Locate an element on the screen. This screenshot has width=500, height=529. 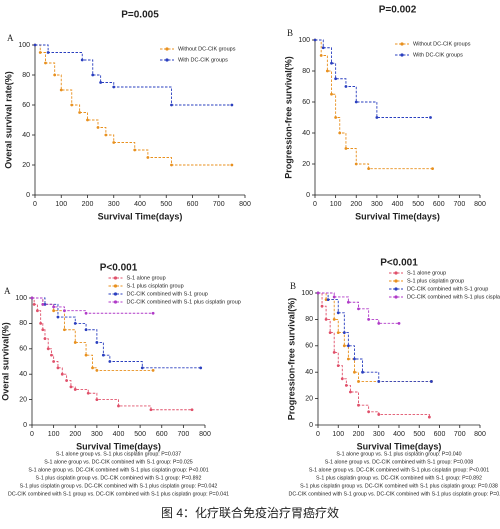
x-tick-label: 0 is located at coordinates (315, 204).